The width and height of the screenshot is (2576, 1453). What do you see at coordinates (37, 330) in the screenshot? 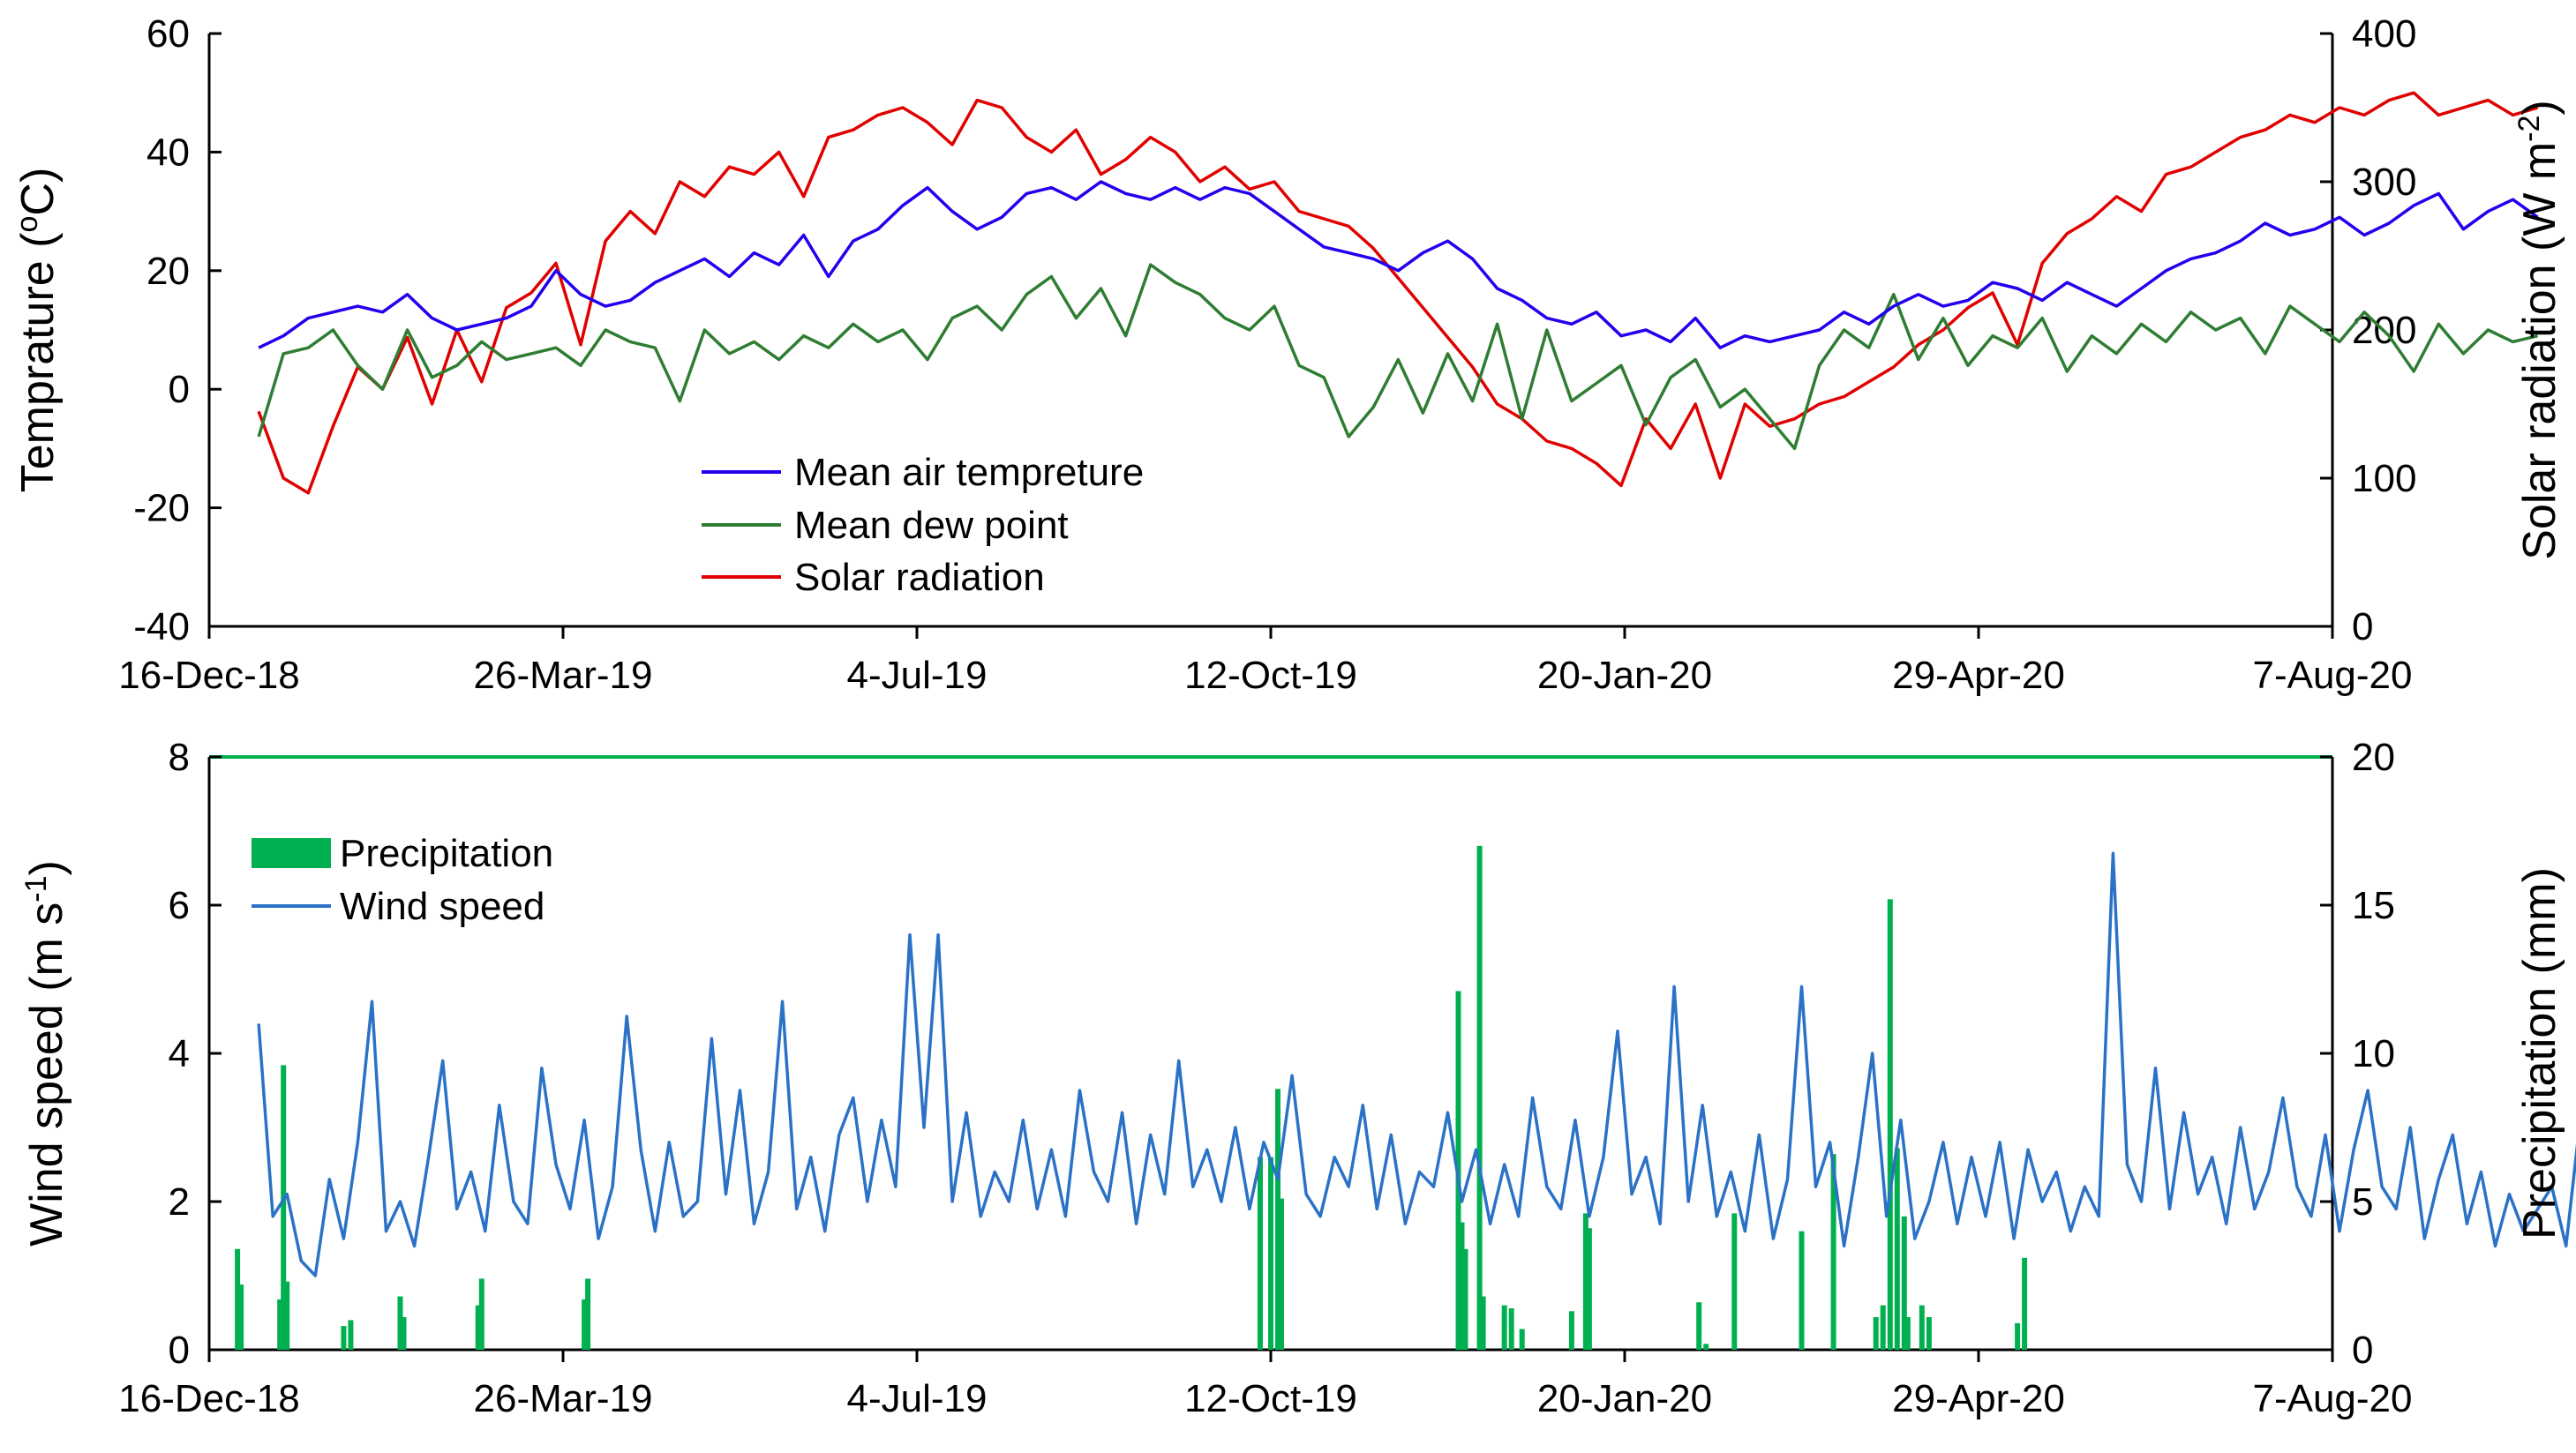
I see `top-y-axis-label: Temprature (oC)` at bounding box center [37, 330].